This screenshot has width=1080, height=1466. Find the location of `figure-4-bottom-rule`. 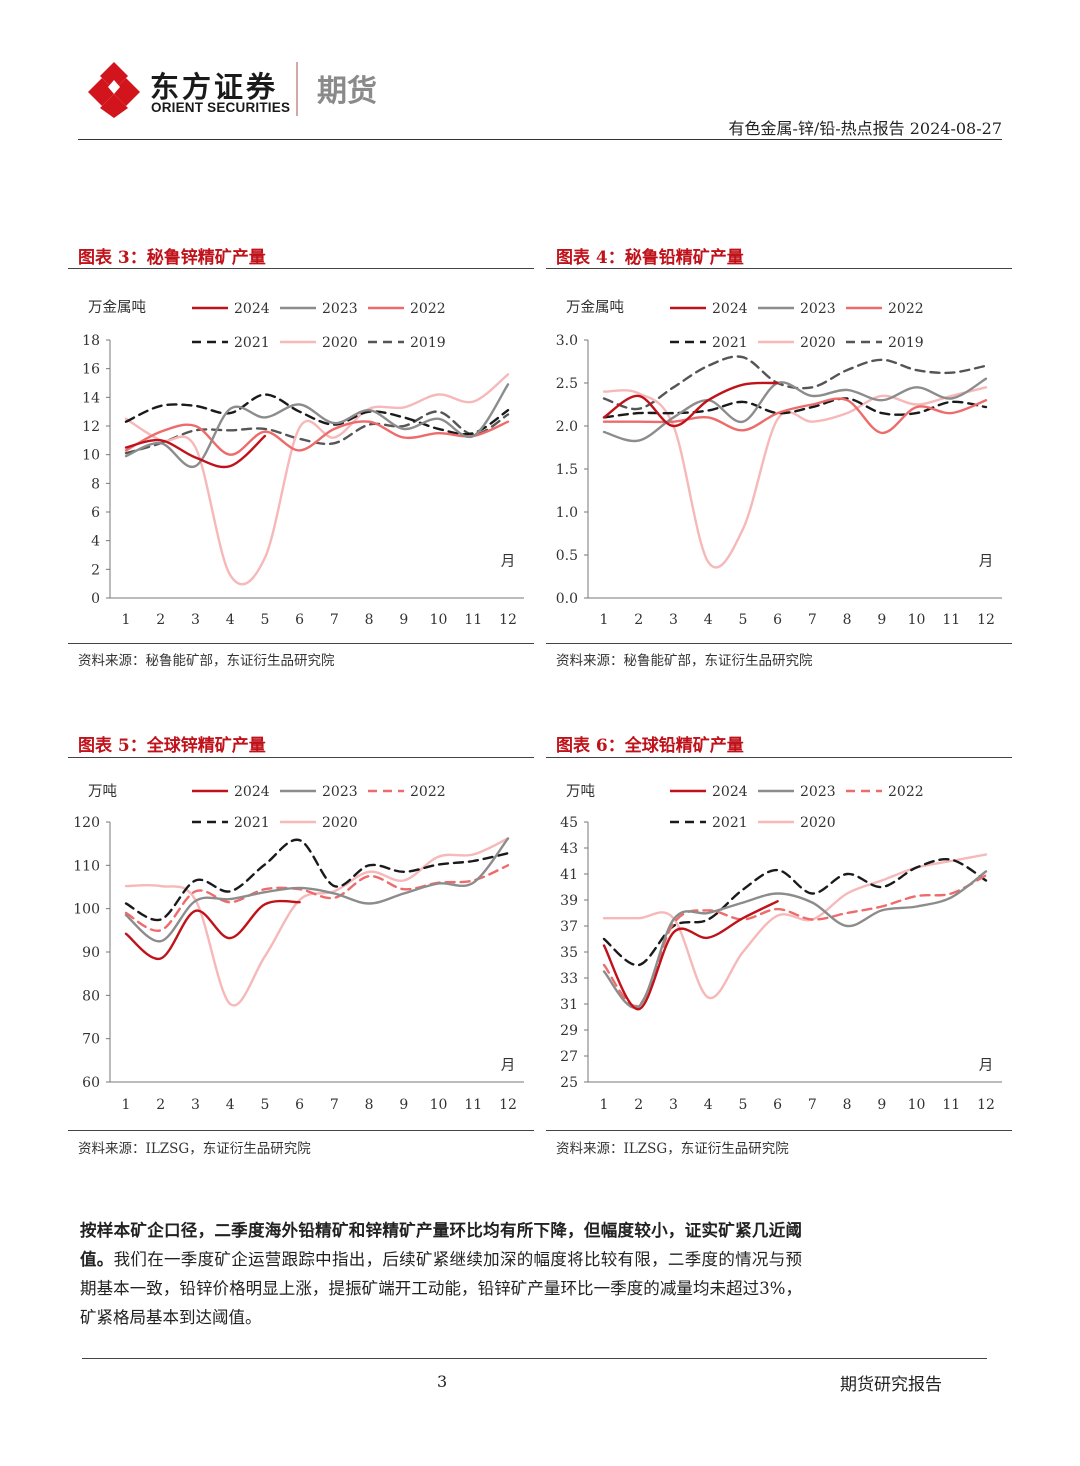

figure-4-bottom-rule is located at coordinates (779, 643).